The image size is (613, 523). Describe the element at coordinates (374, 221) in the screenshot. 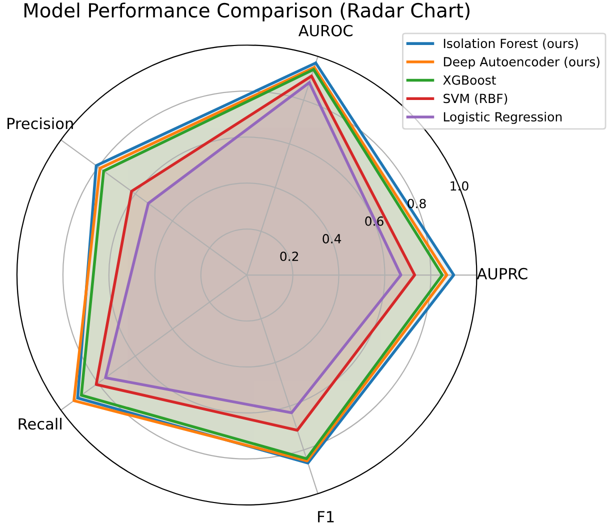

I see `y-tick-label: 0.6` at that location.